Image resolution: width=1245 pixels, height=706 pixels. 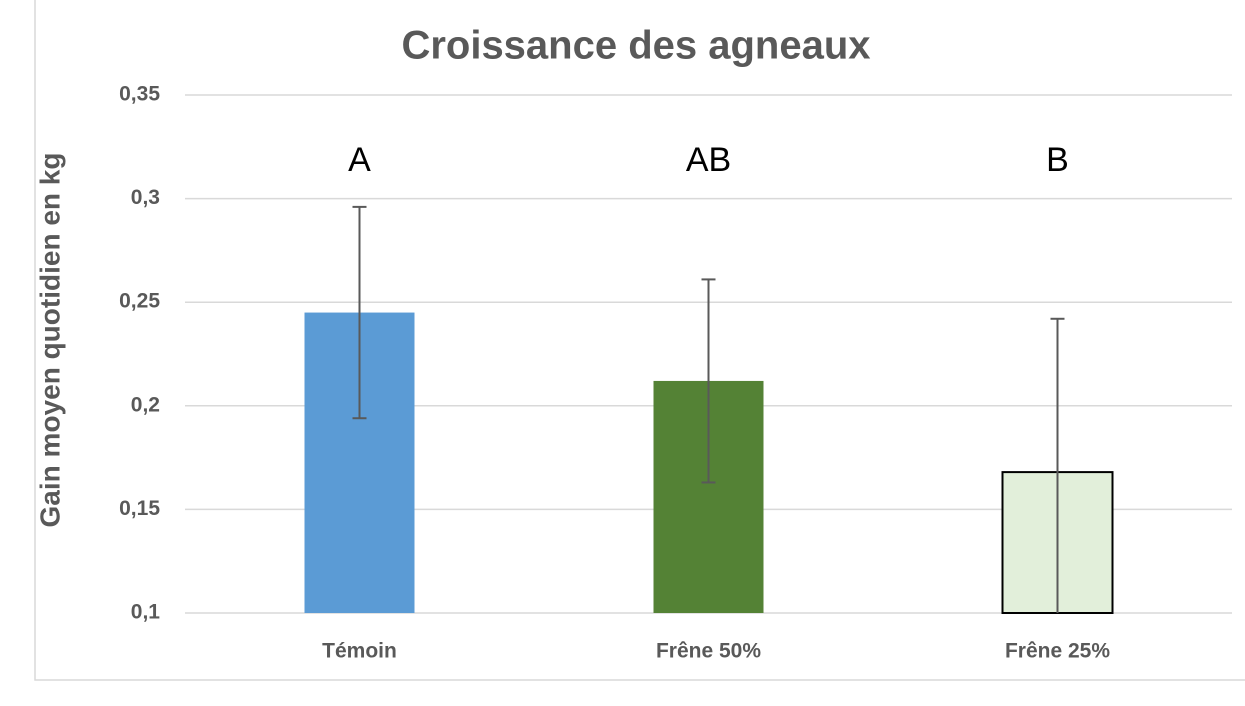 What do you see at coordinates (635, 46) in the screenshot?
I see `chart-title: Croissance des agneaux` at bounding box center [635, 46].